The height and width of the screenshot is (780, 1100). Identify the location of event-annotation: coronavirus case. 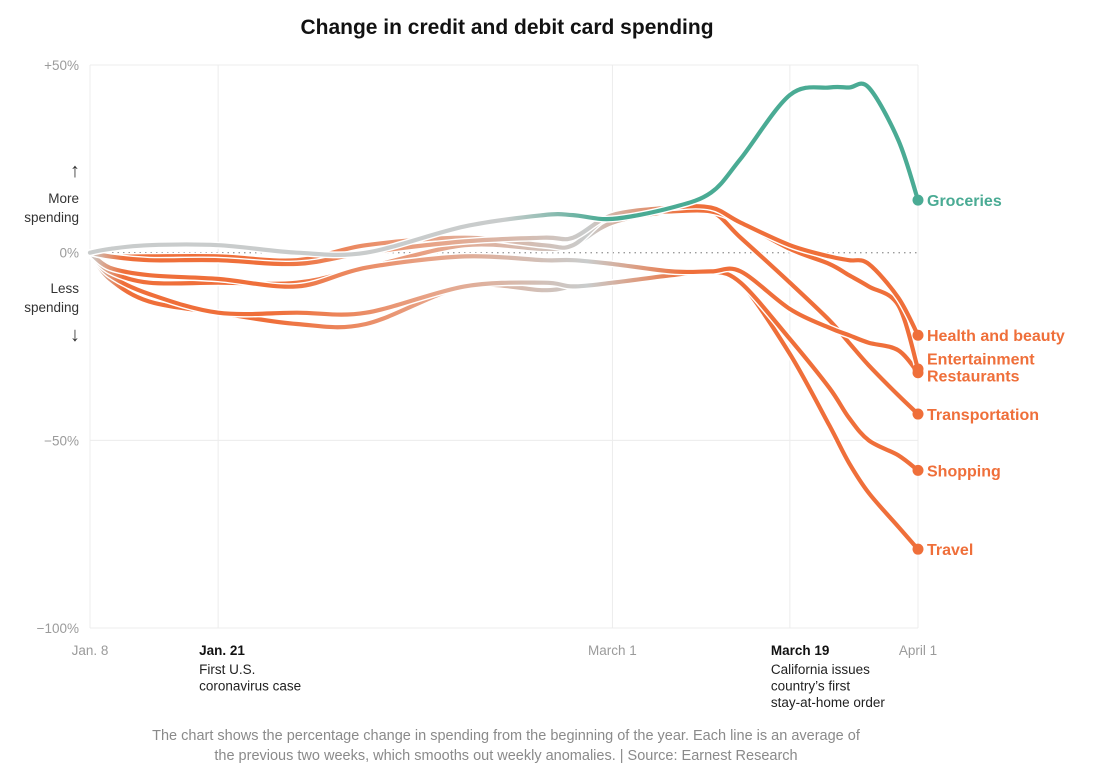
(250, 686).